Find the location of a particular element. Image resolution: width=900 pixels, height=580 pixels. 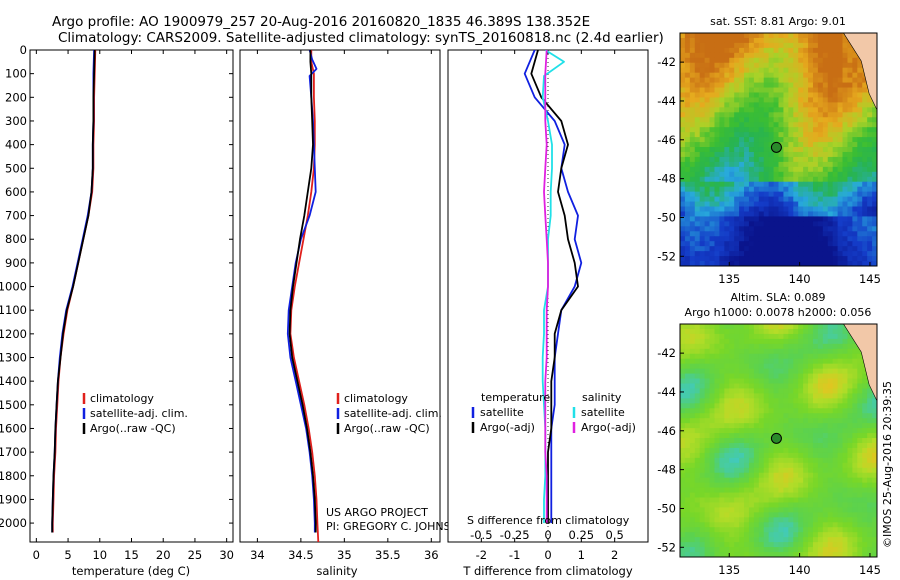

temperature-x-tick-label: 25 is located at coordinates (195, 555).